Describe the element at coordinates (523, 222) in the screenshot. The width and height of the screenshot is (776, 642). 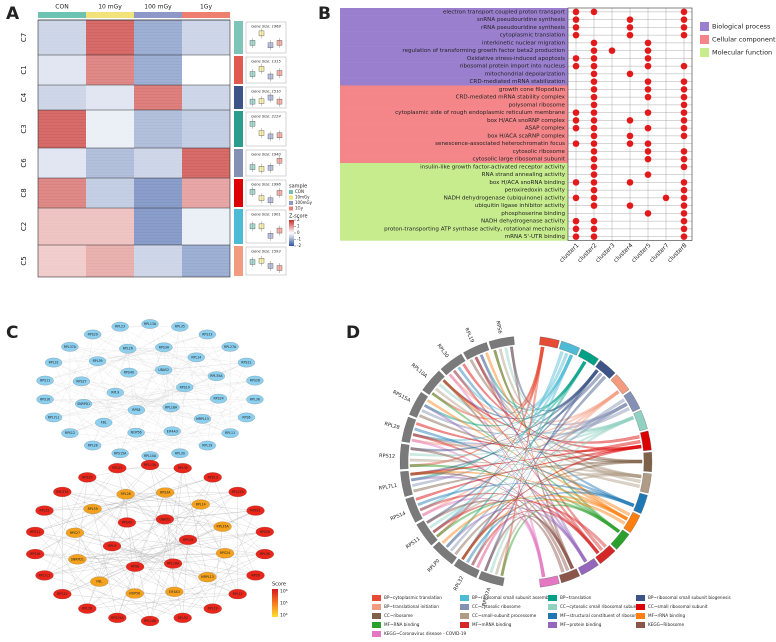
I see `term-label: NADH dehydrogenase activity` at that location.